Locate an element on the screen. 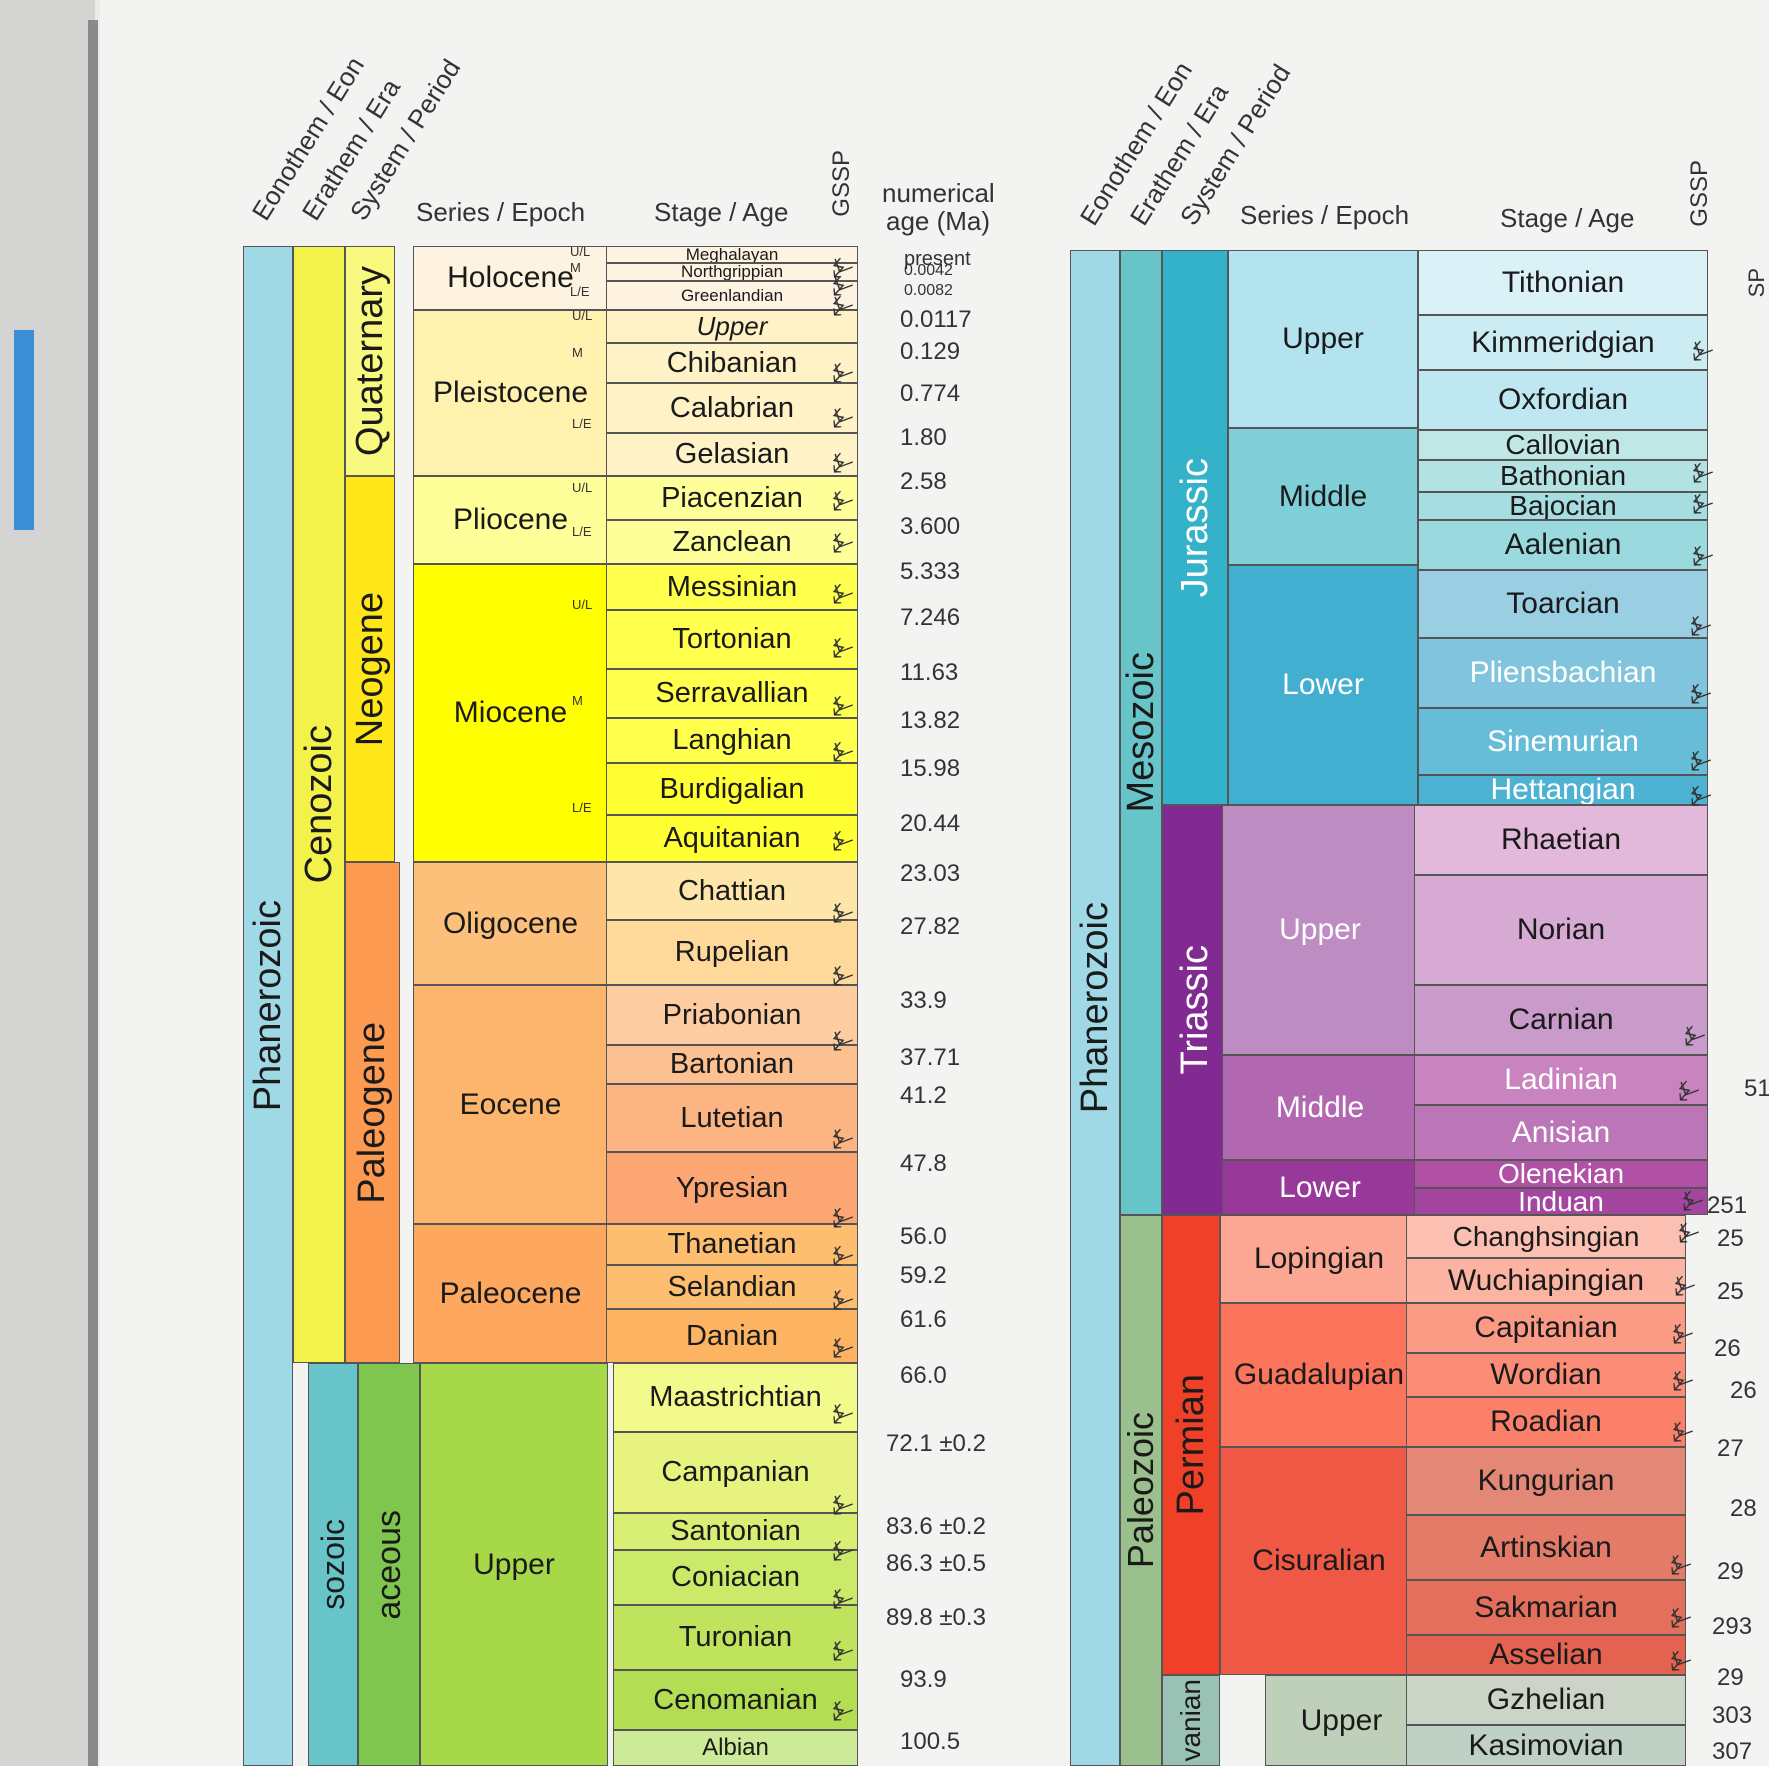 The image size is (1769, 1766). stage-right-11: Rhaetian is located at coordinates (1561, 840).